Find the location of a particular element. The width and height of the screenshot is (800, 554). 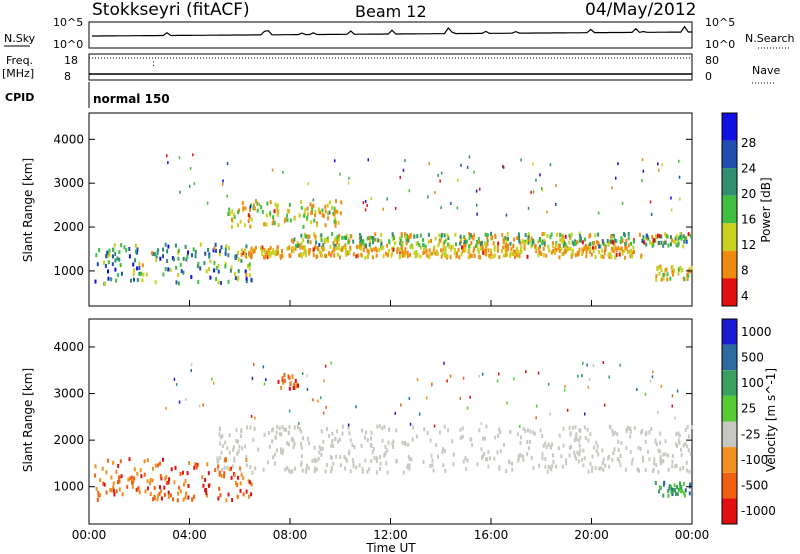

velocity-colorbar-tick: 25 is located at coordinates (748, 409).